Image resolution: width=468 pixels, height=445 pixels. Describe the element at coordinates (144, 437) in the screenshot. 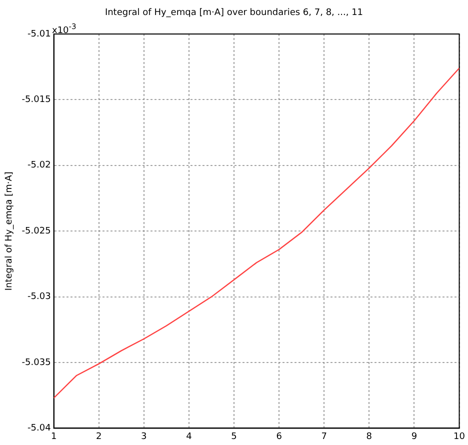

I see `x-tick-label: 3` at that location.